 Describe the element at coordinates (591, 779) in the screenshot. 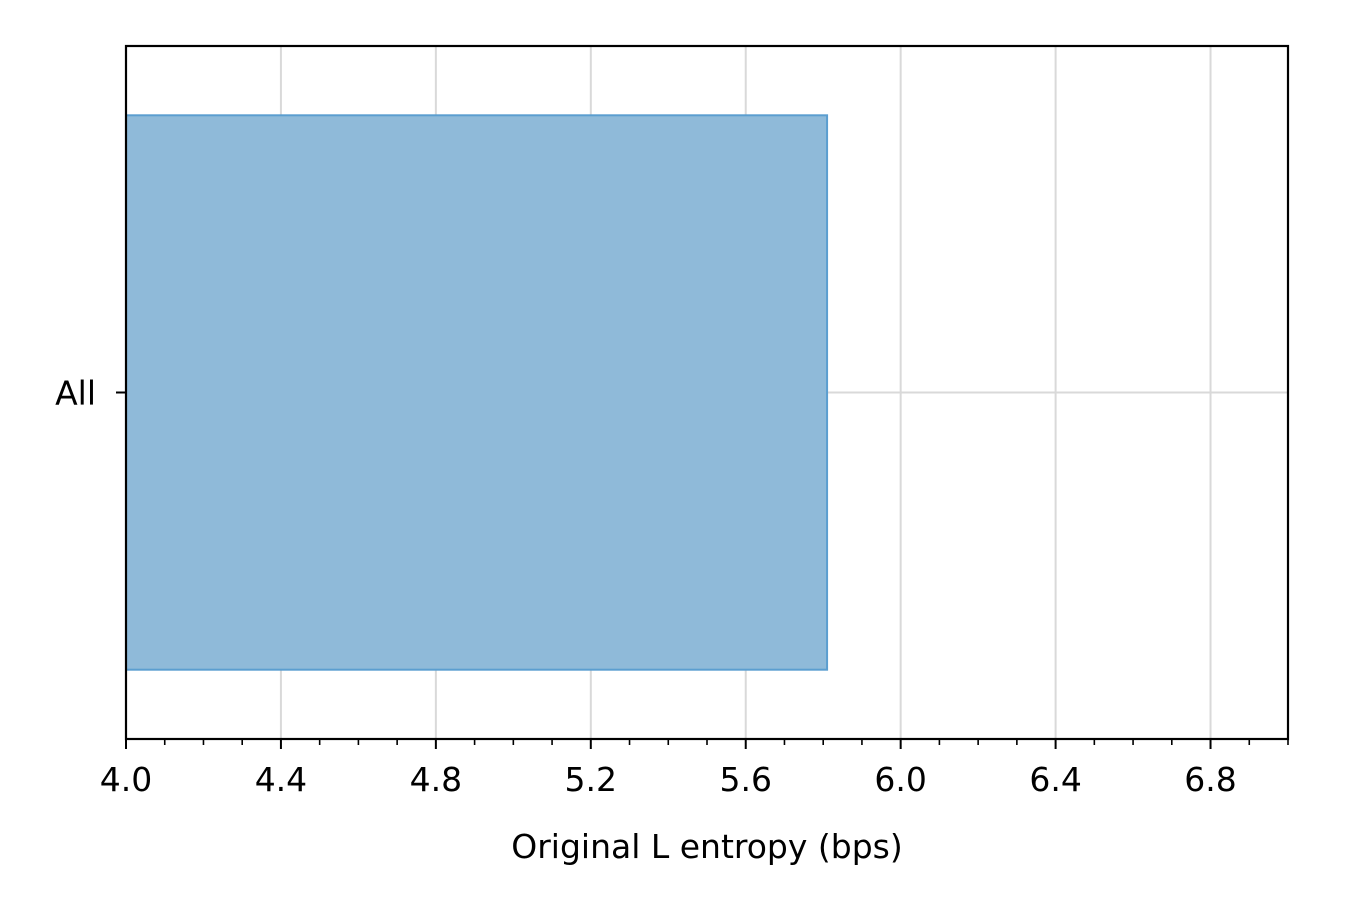

I see `x-tick-label: 5.2` at that location.